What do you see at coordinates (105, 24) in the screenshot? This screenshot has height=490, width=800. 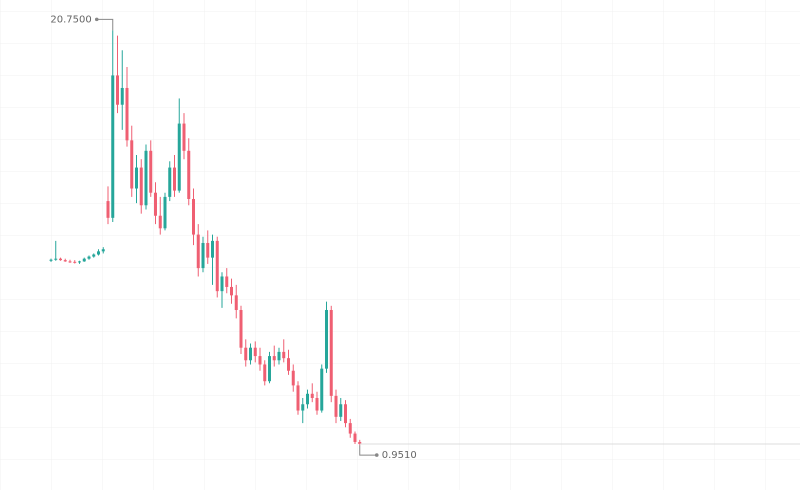 I see `high-marker` at bounding box center [105, 24].